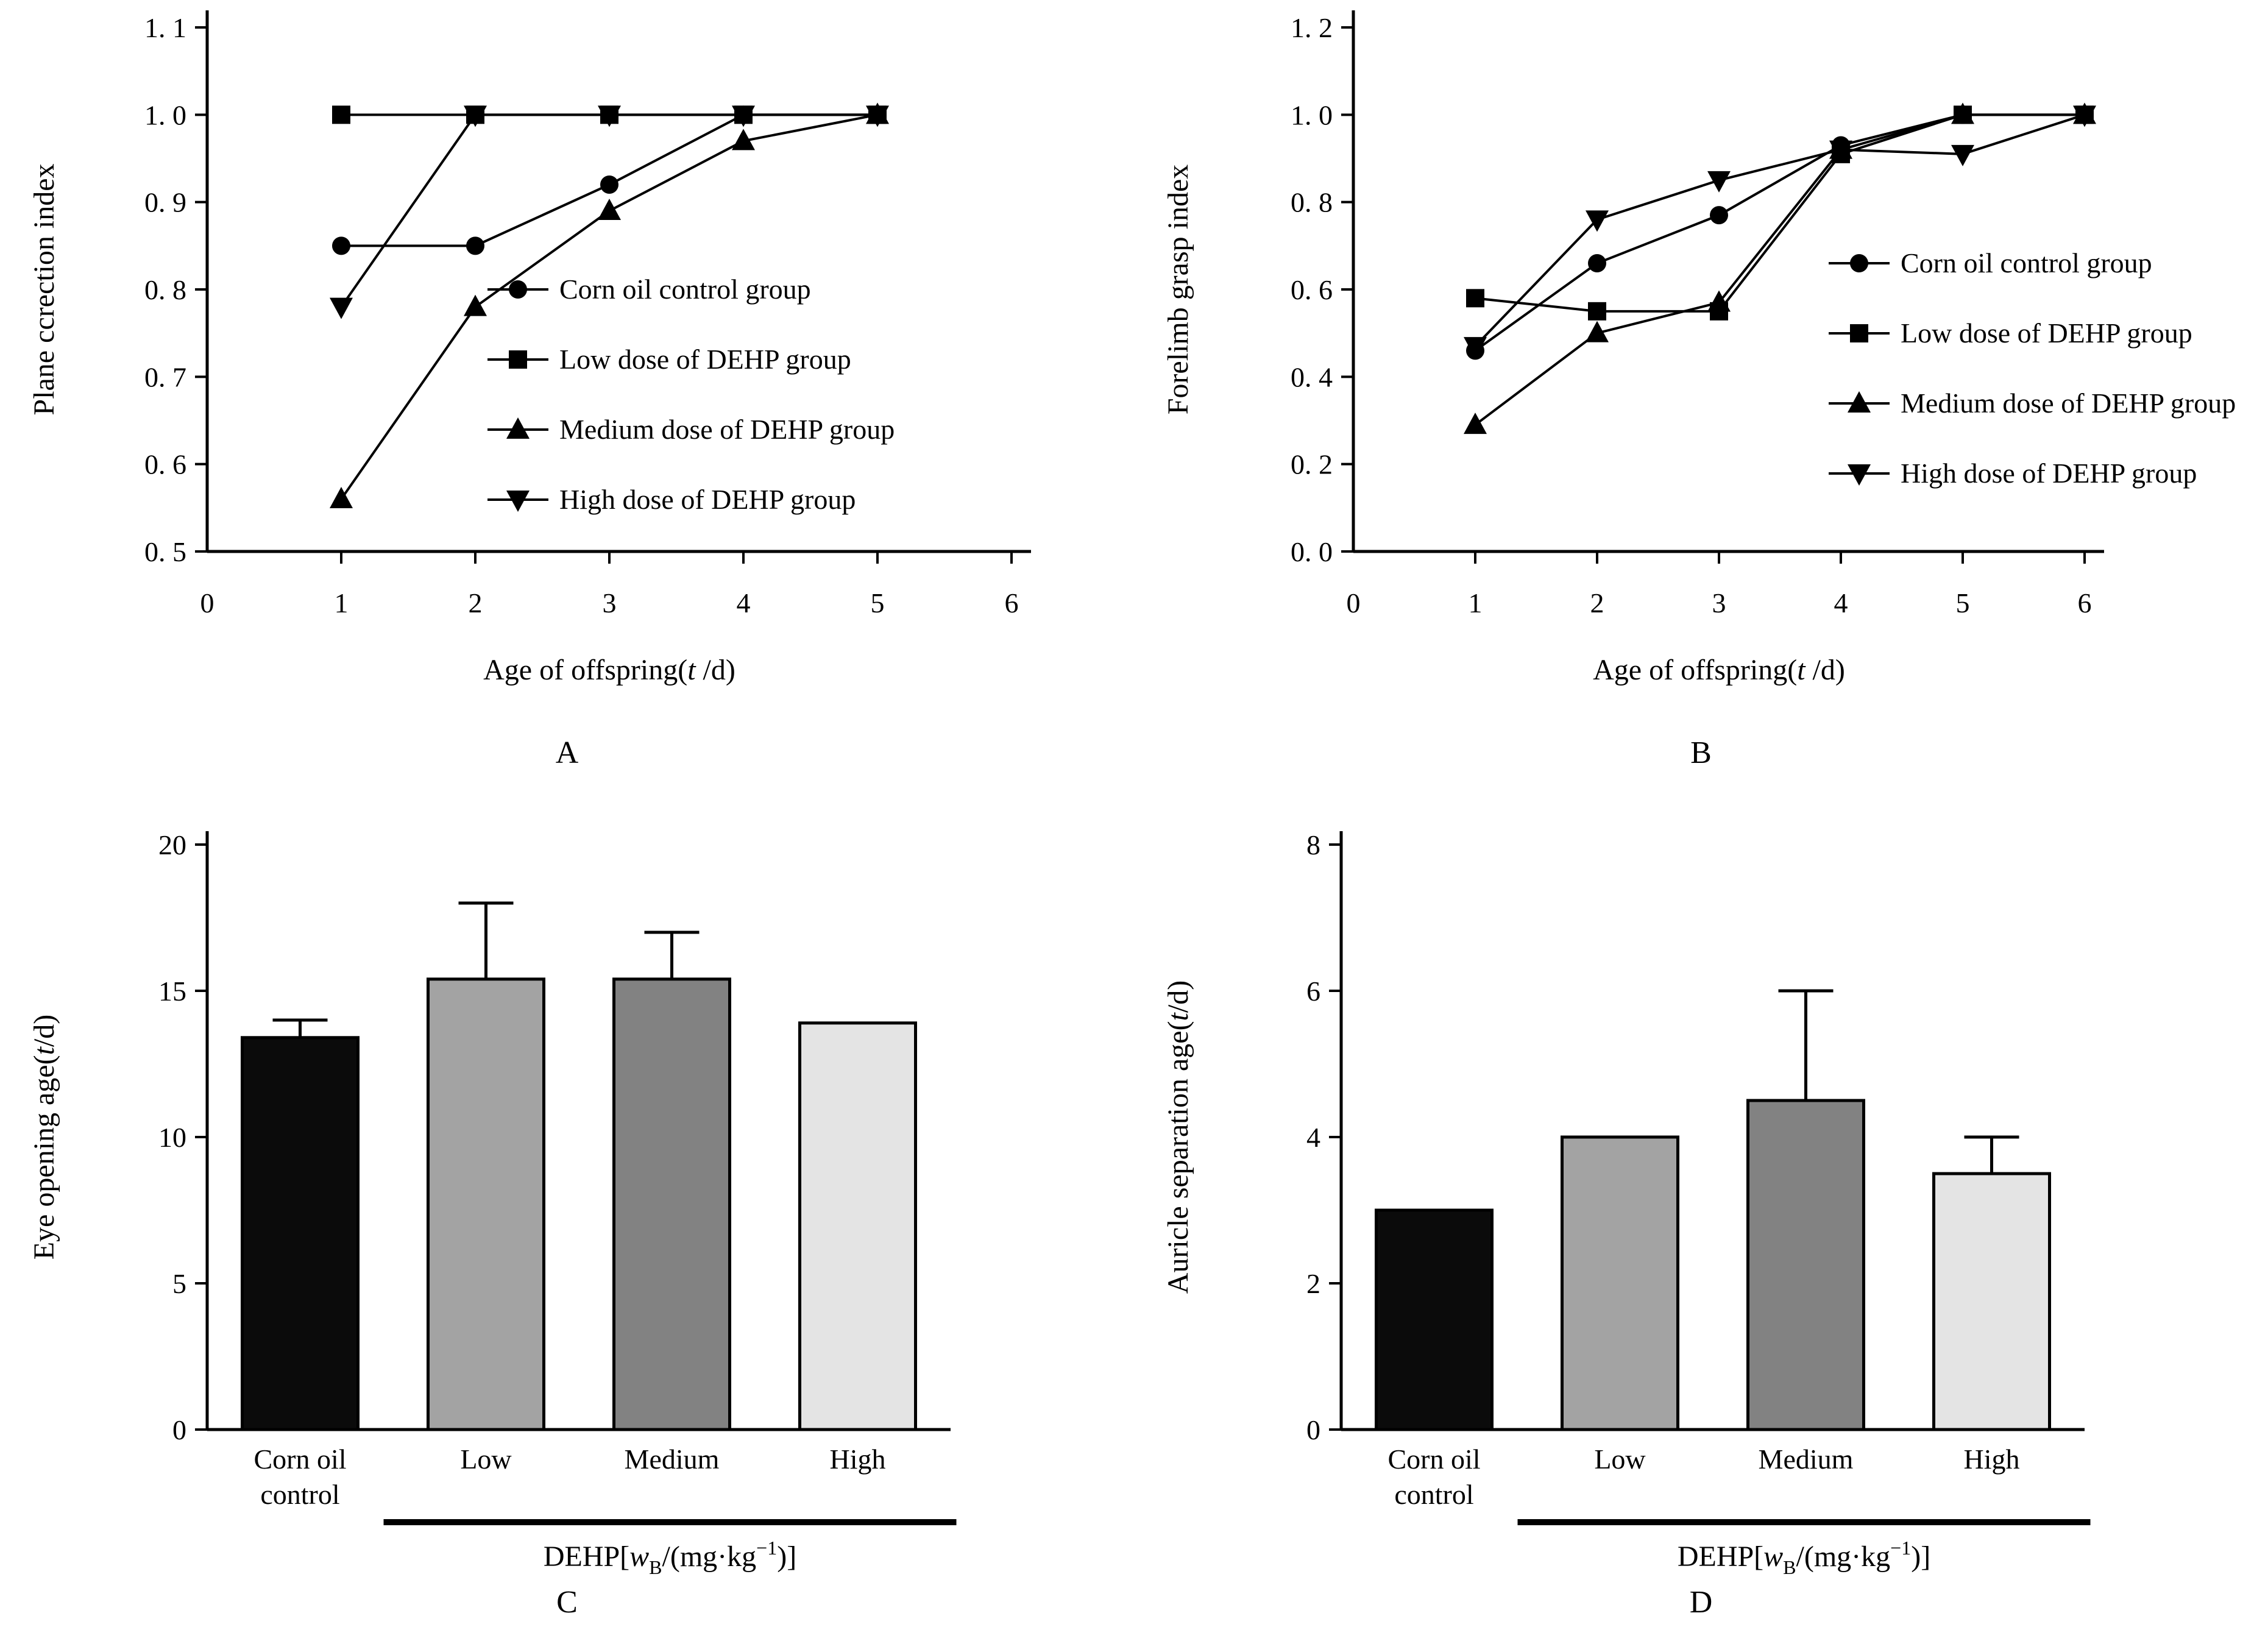  What do you see at coordinates (1178, 1137) in the screenshot?
I see `y-axis-title: Auricle separation age(t/d)` at bounding box center [1178, 1137].